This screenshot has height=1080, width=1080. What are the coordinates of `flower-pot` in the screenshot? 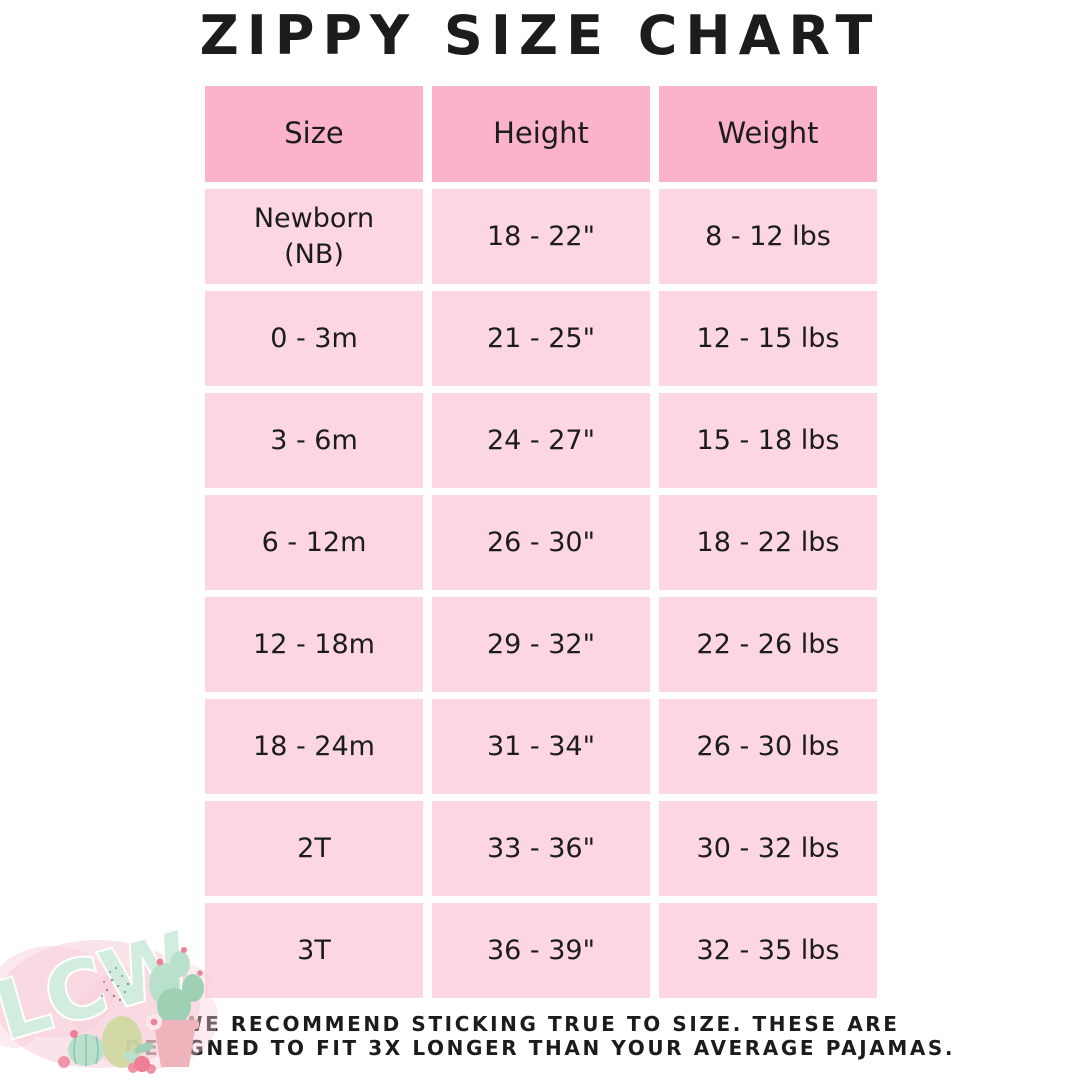 It's located at (172, 1040).